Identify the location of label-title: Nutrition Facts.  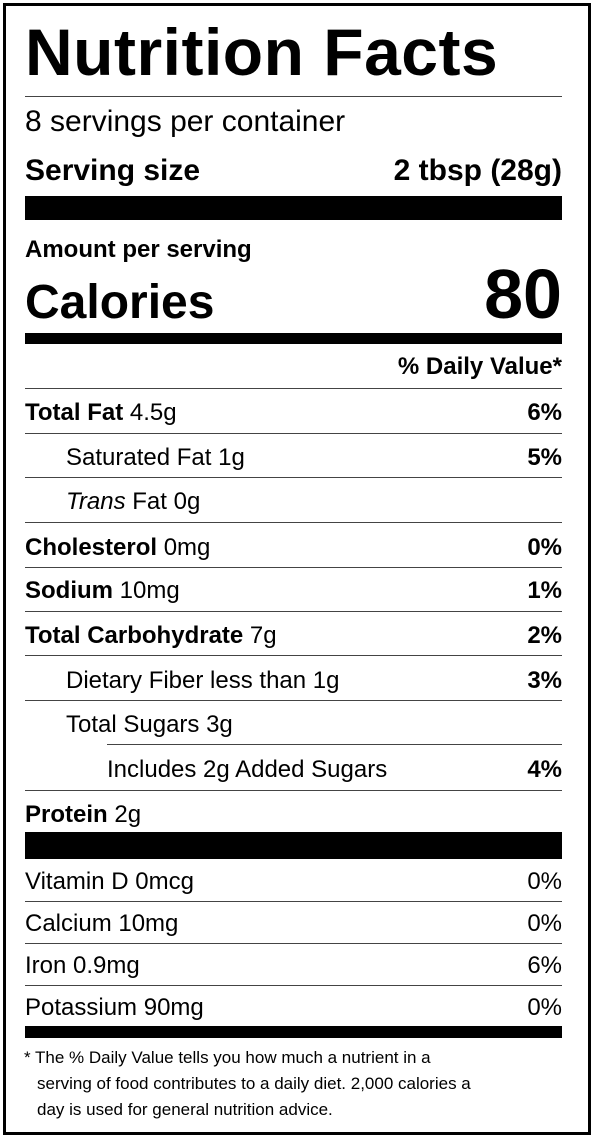
(262, 52).